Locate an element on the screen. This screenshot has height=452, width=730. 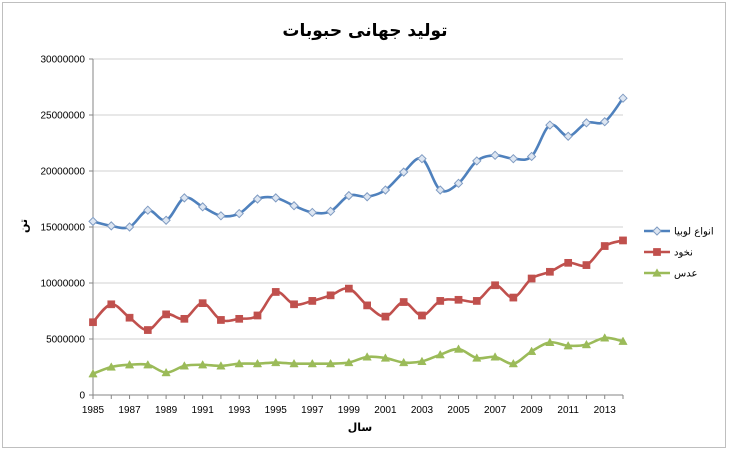
y-tick-label-2: 10000000 is located at coordinates (63, 284).